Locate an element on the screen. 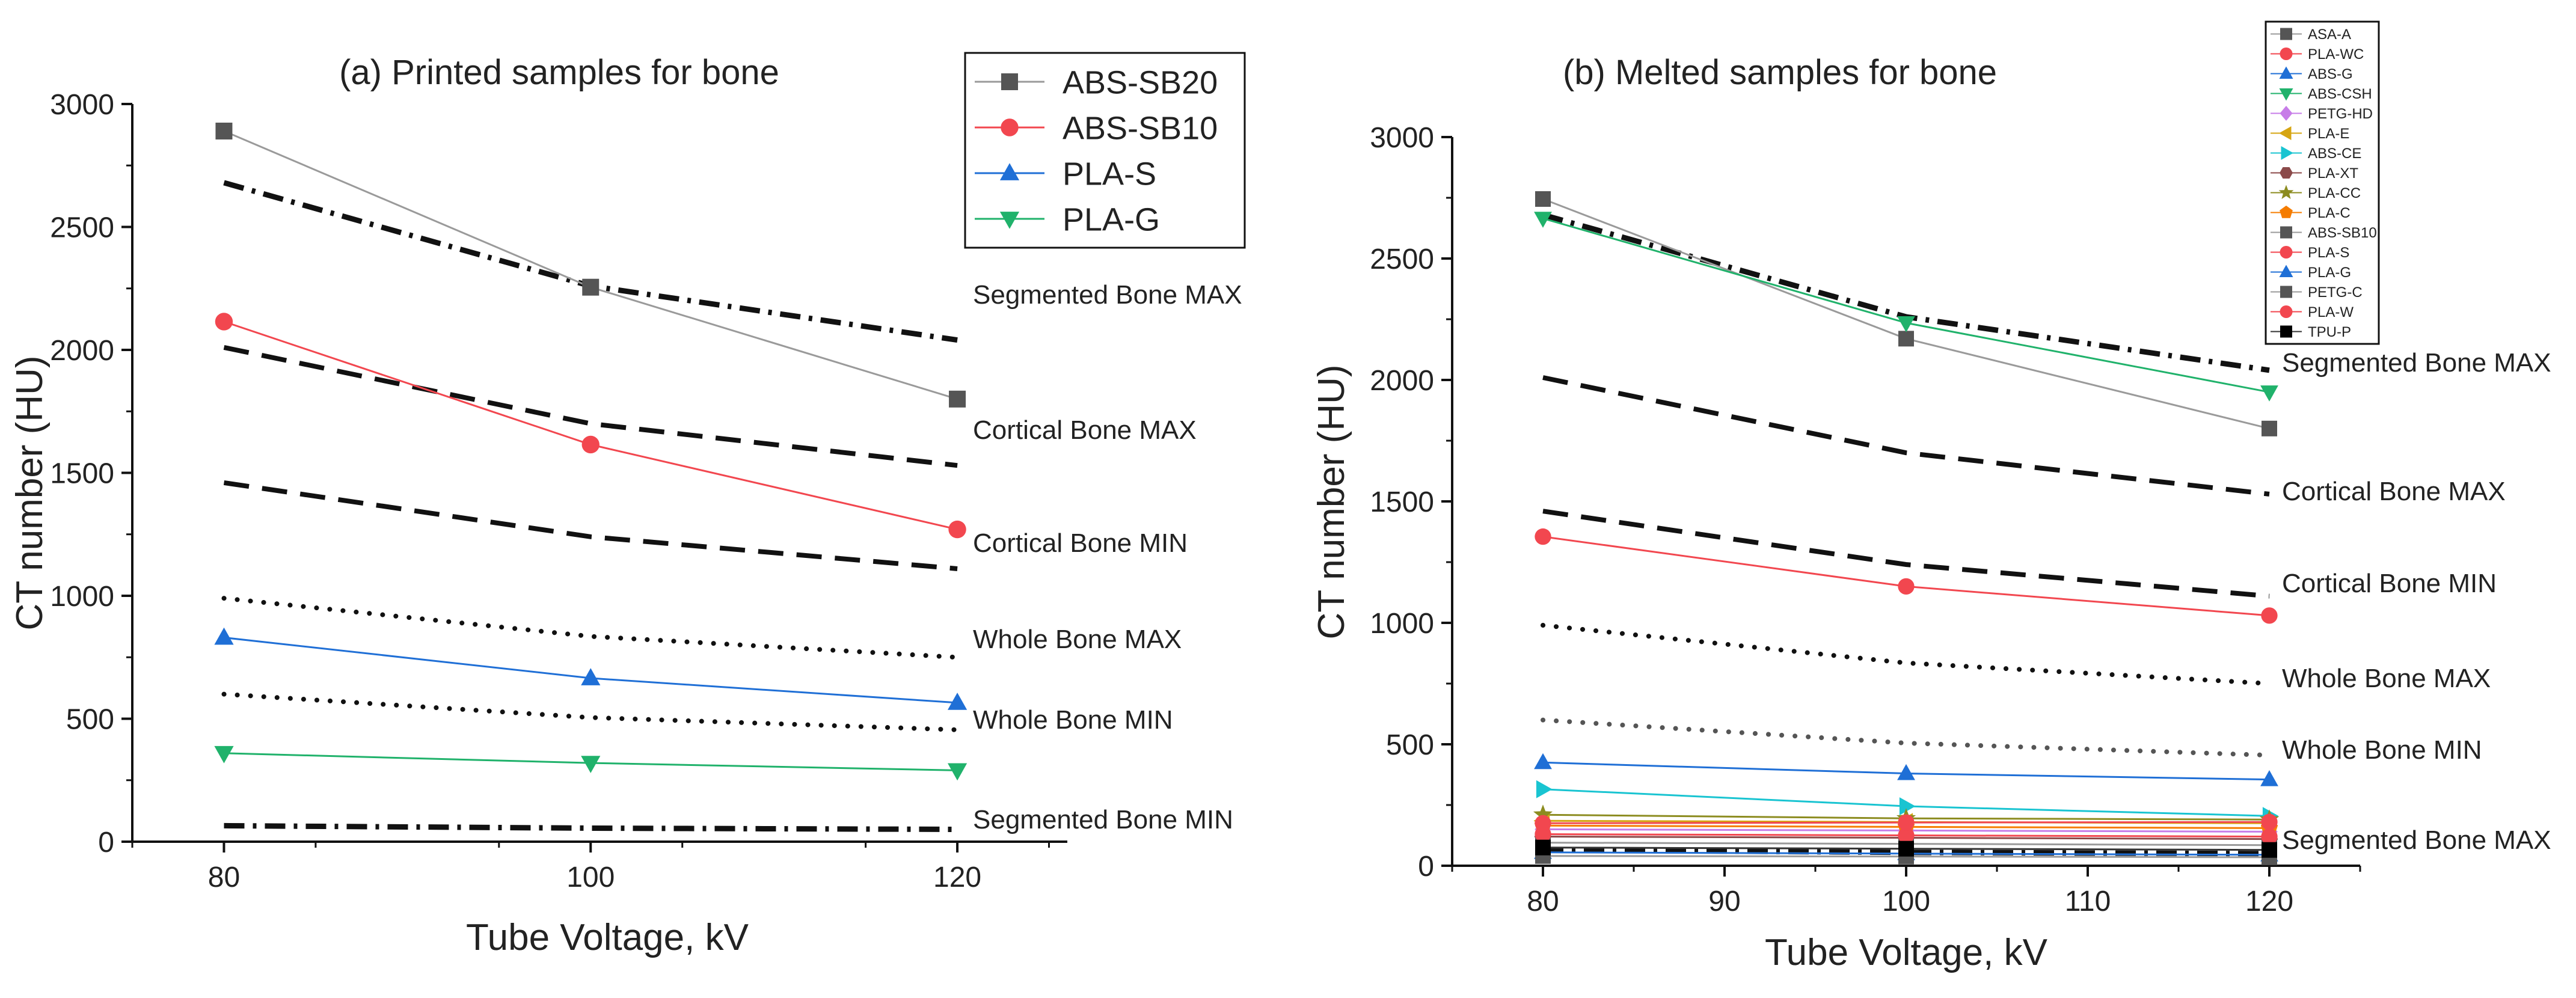 The width and height of the screenshot is (2576, 998). panel-b-y-axis-label: CT number (HU) is located at coordinates (1331, 502).